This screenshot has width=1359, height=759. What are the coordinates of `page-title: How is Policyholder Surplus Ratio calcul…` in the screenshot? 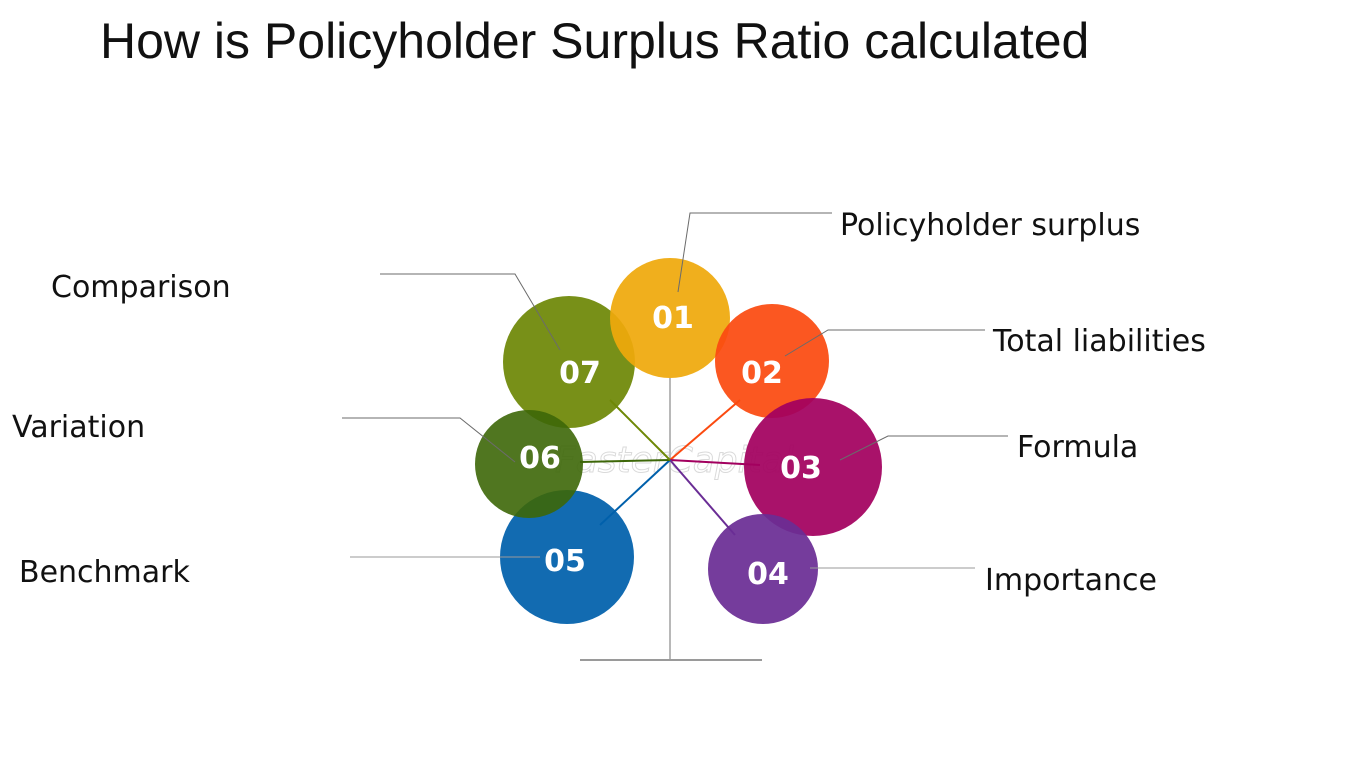 It's located at (595, 41).